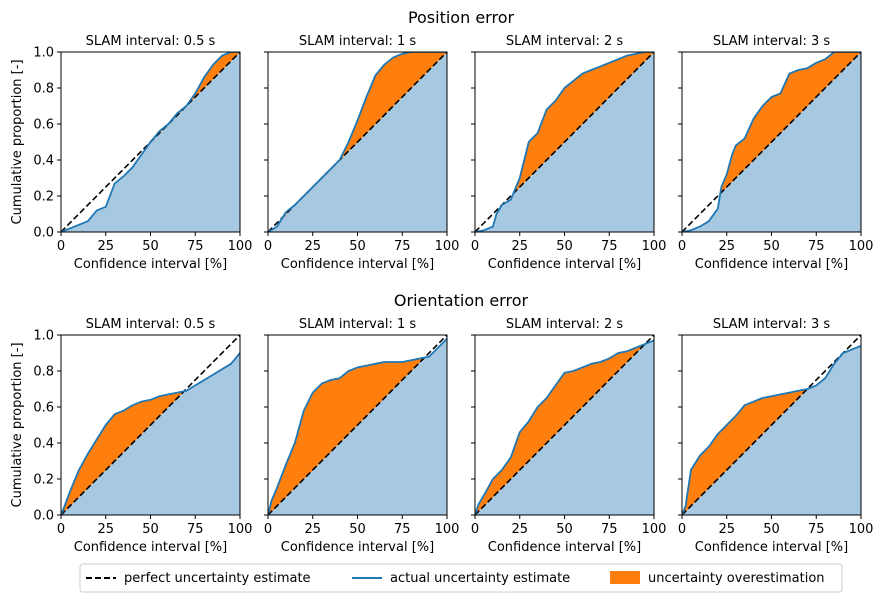 Image resolution: width=884 pixels, height=600 pixels. I want to click on y-tick-label: 0.8, so click(43, 372).